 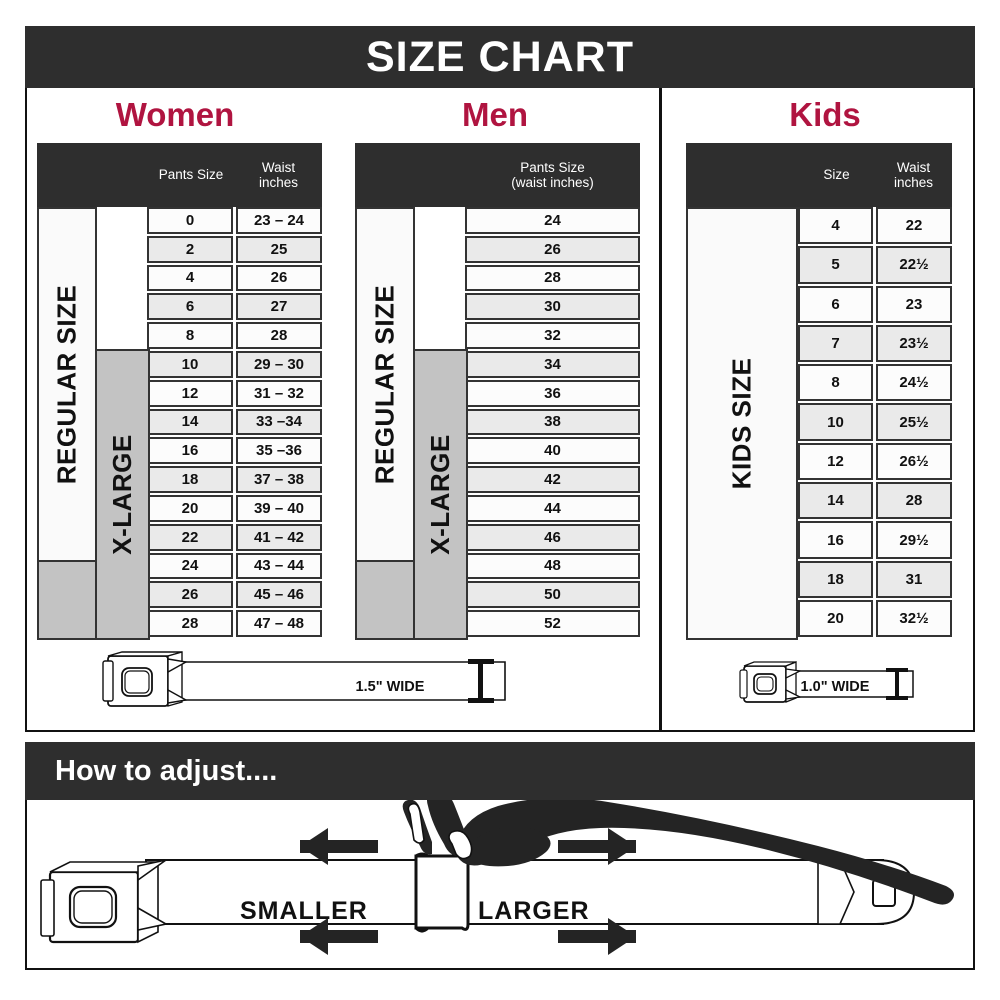 What do you see at coordinates (190, 220) in the screenshot?
I see `table-cell-size: 0` at bounding box center [190, 220].